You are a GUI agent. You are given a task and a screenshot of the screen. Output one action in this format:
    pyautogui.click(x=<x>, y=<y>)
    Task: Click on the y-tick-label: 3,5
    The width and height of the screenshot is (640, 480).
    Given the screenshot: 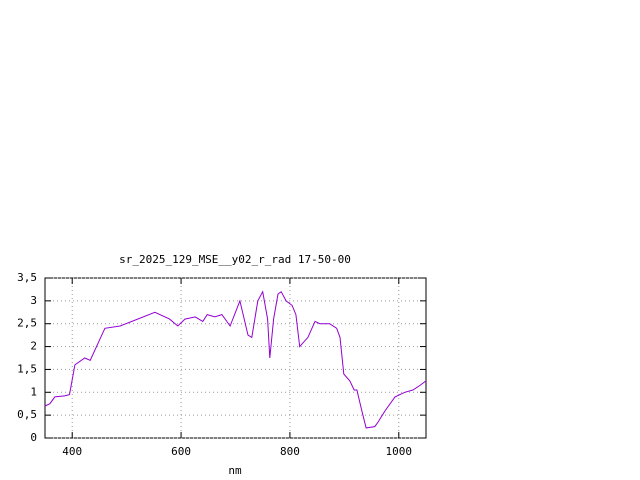 What is the action you would take?
    pyautogui.click(x=27, y=277)
    